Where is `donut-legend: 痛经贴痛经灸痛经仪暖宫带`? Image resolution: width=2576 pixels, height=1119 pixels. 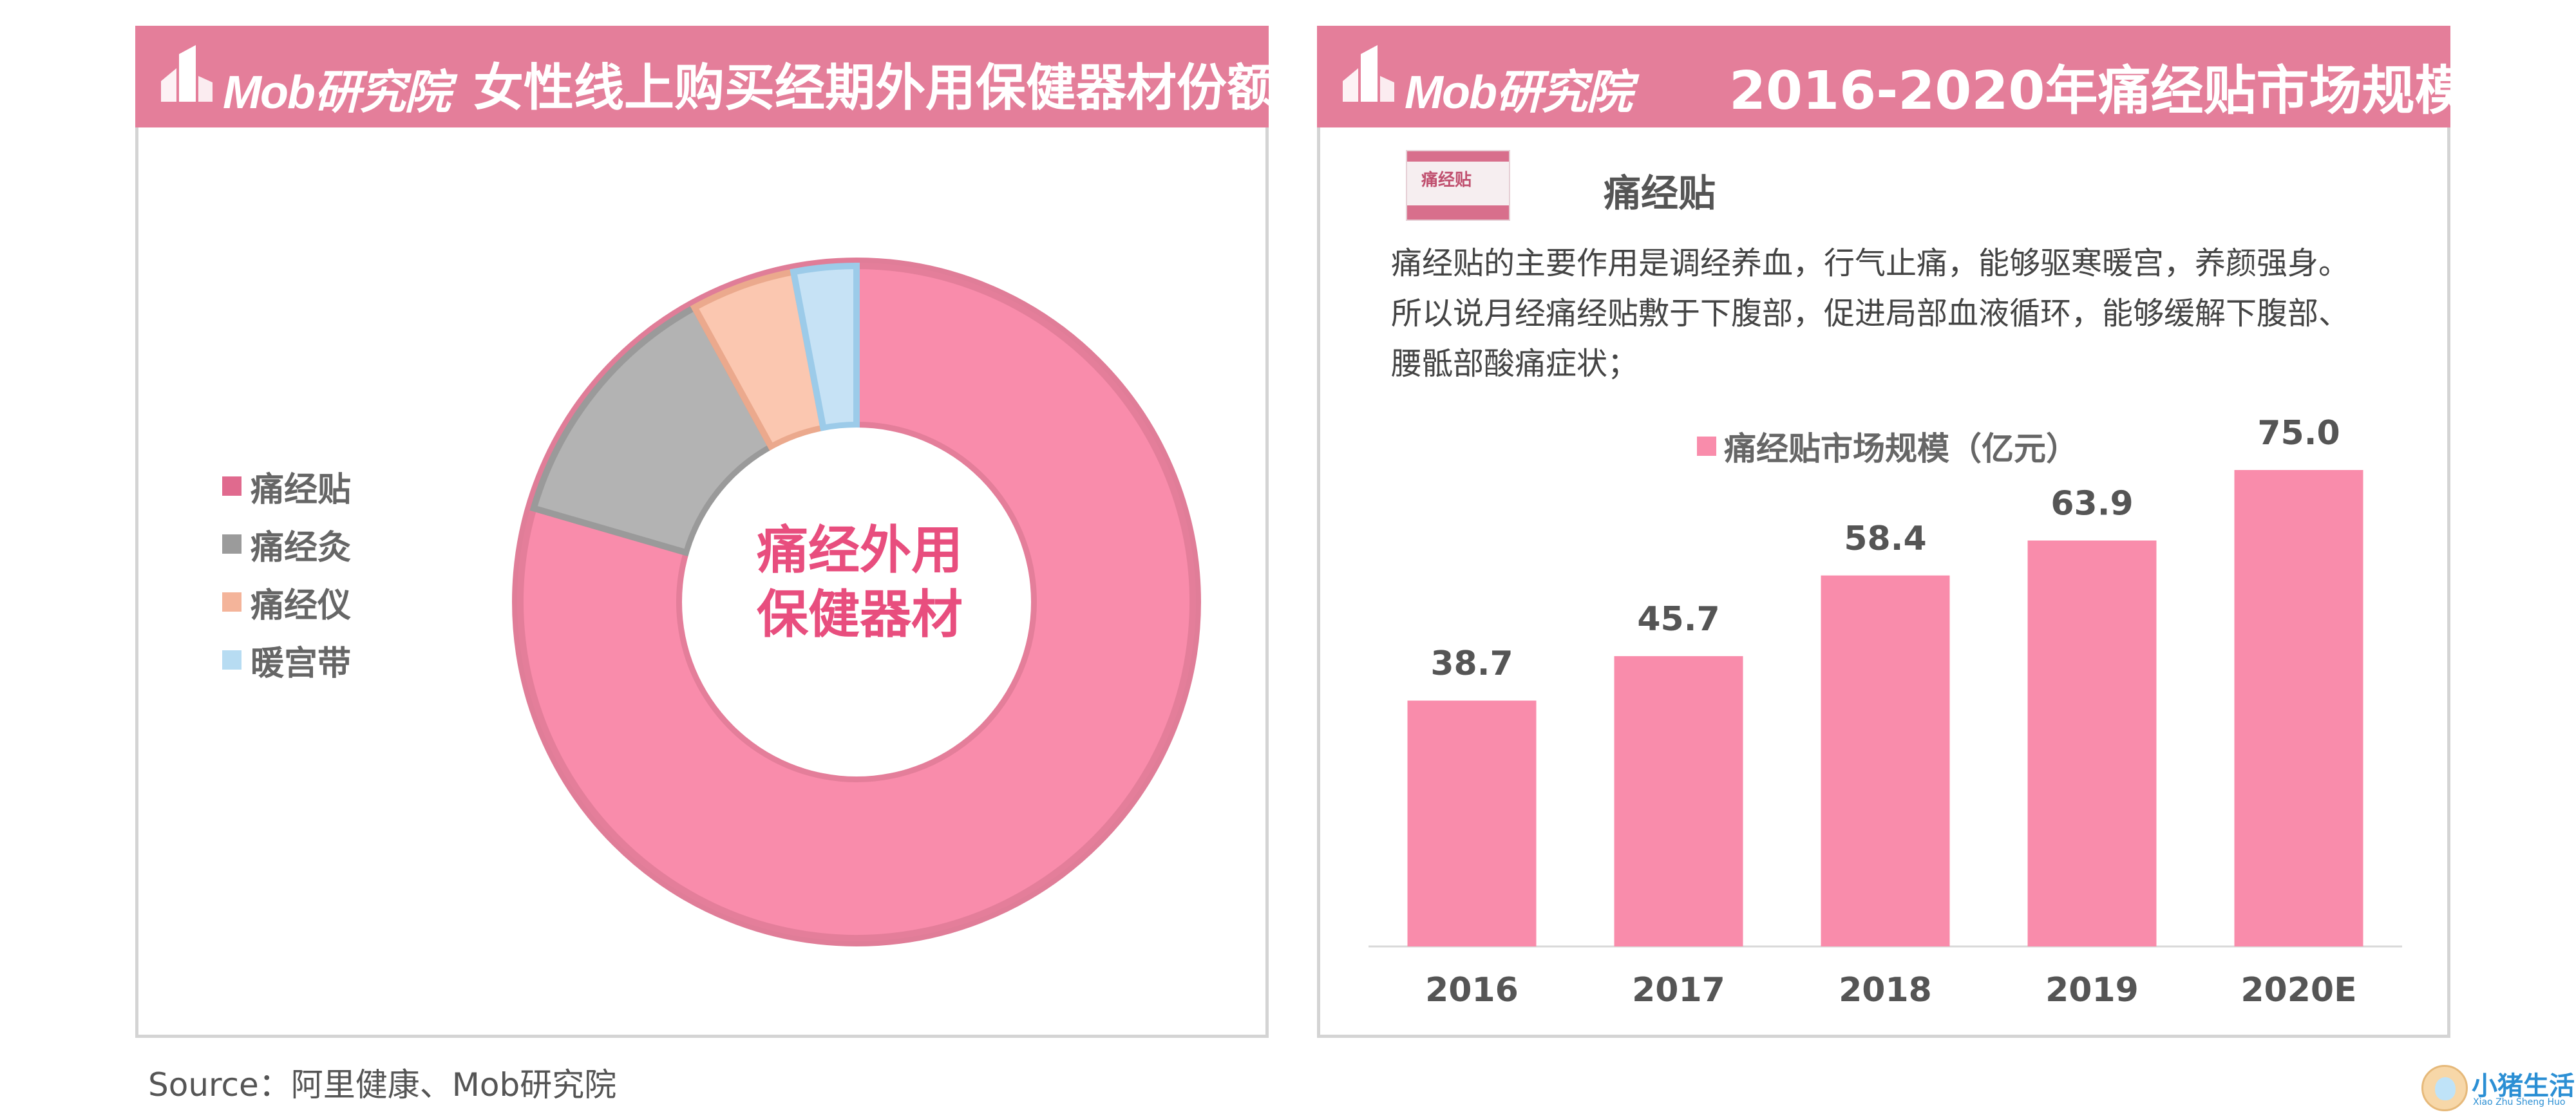
donut-legend: 痛经贴痛经灸痛经仪暖宫带 is located at coordinates (286, 573).